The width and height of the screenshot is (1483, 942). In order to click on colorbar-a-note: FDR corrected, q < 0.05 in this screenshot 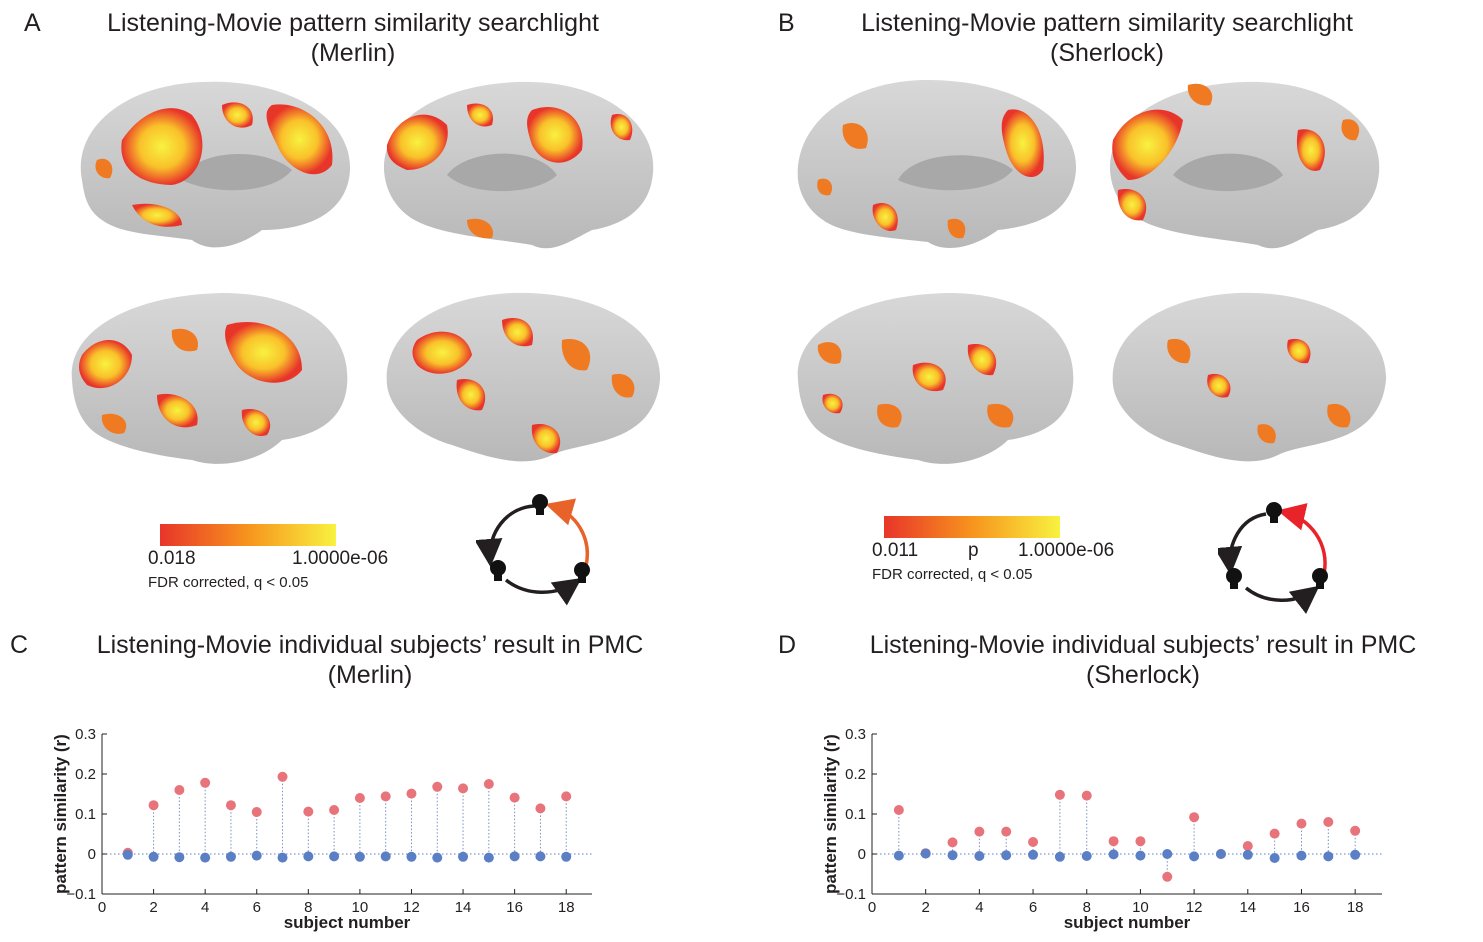, I will do `click(228, 582)`.